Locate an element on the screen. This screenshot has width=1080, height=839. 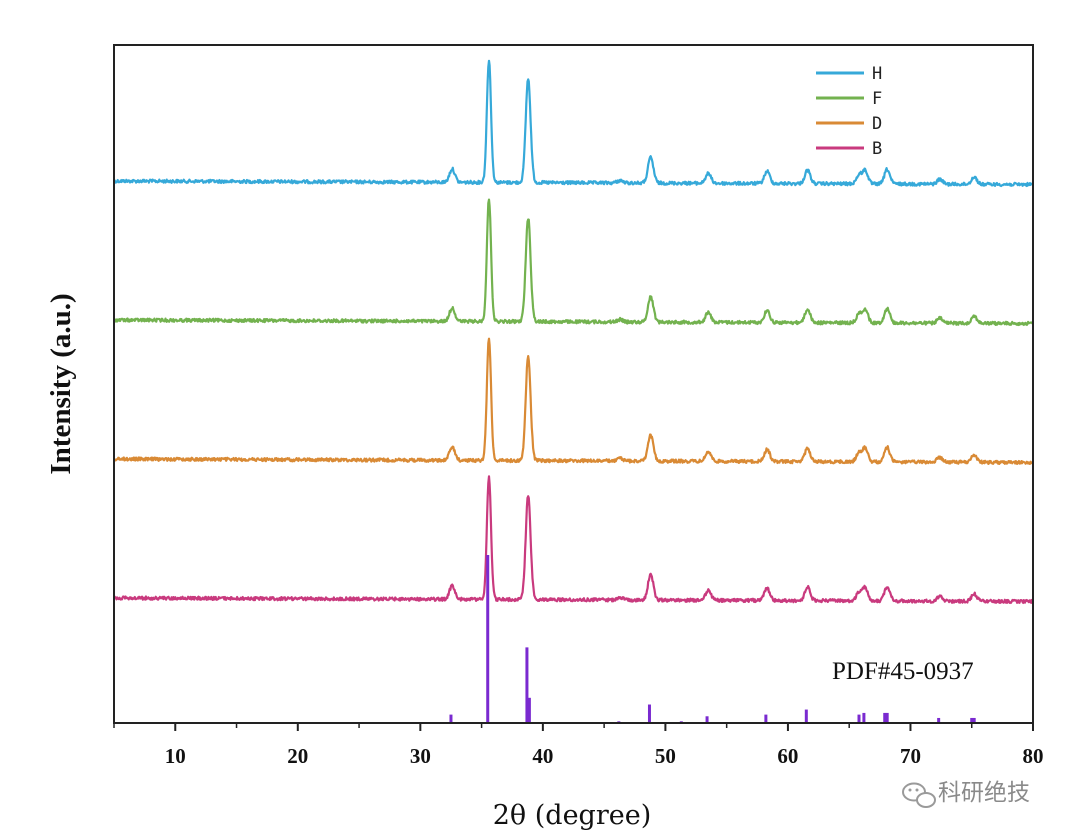
x-tick-label-70: 70 is located at coordinates (910, 756).